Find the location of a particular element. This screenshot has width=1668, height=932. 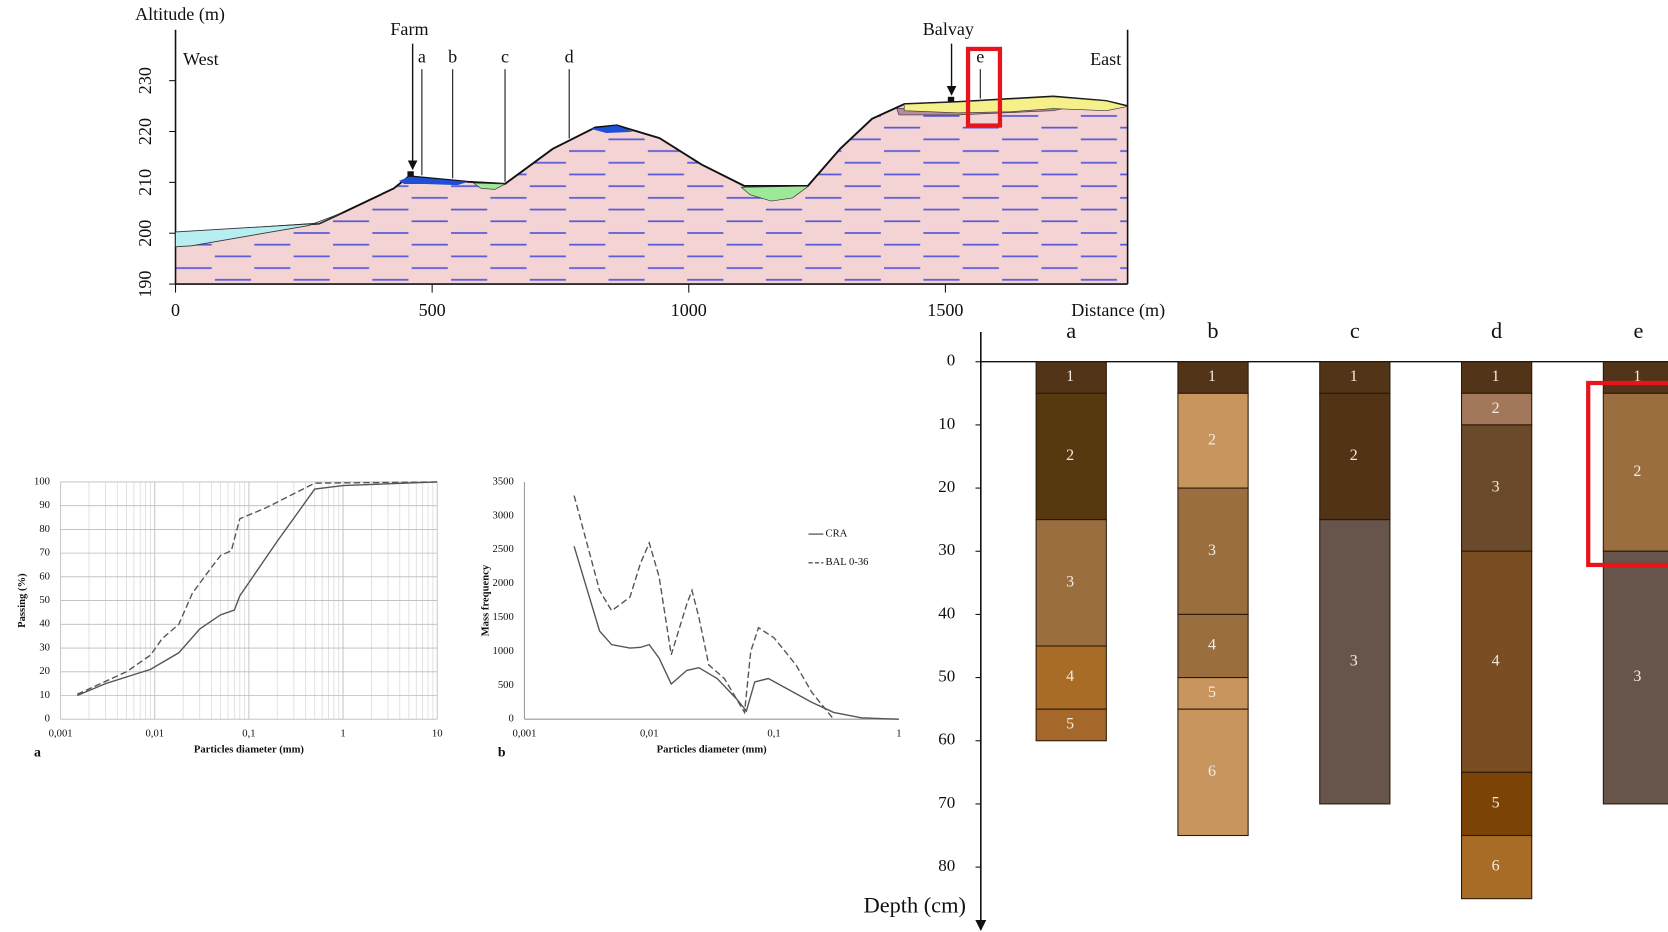

y-axis-title: Altitude (m) is located at coordinates (180, 14).